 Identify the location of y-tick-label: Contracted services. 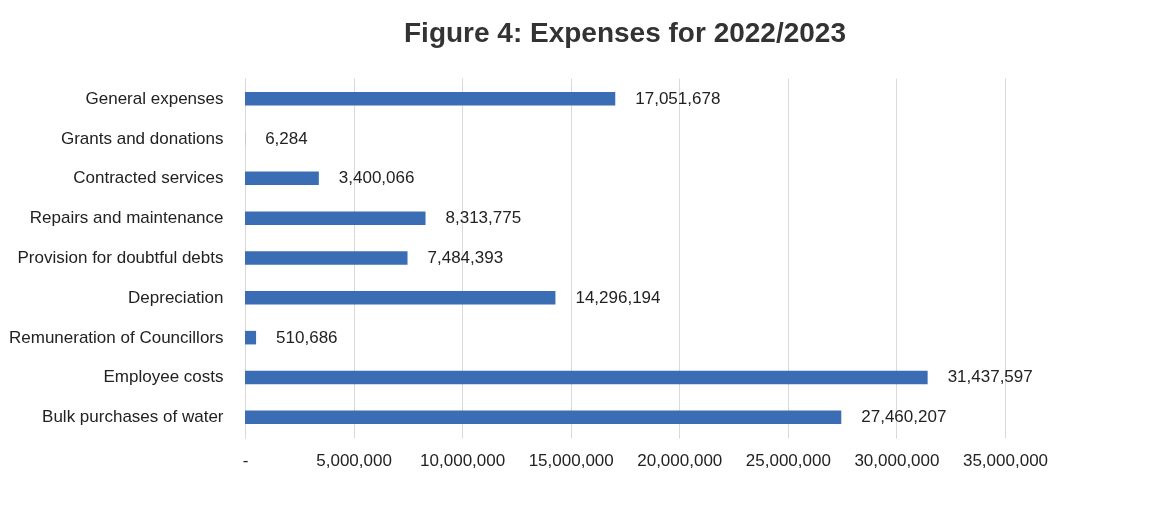
(148, 178).